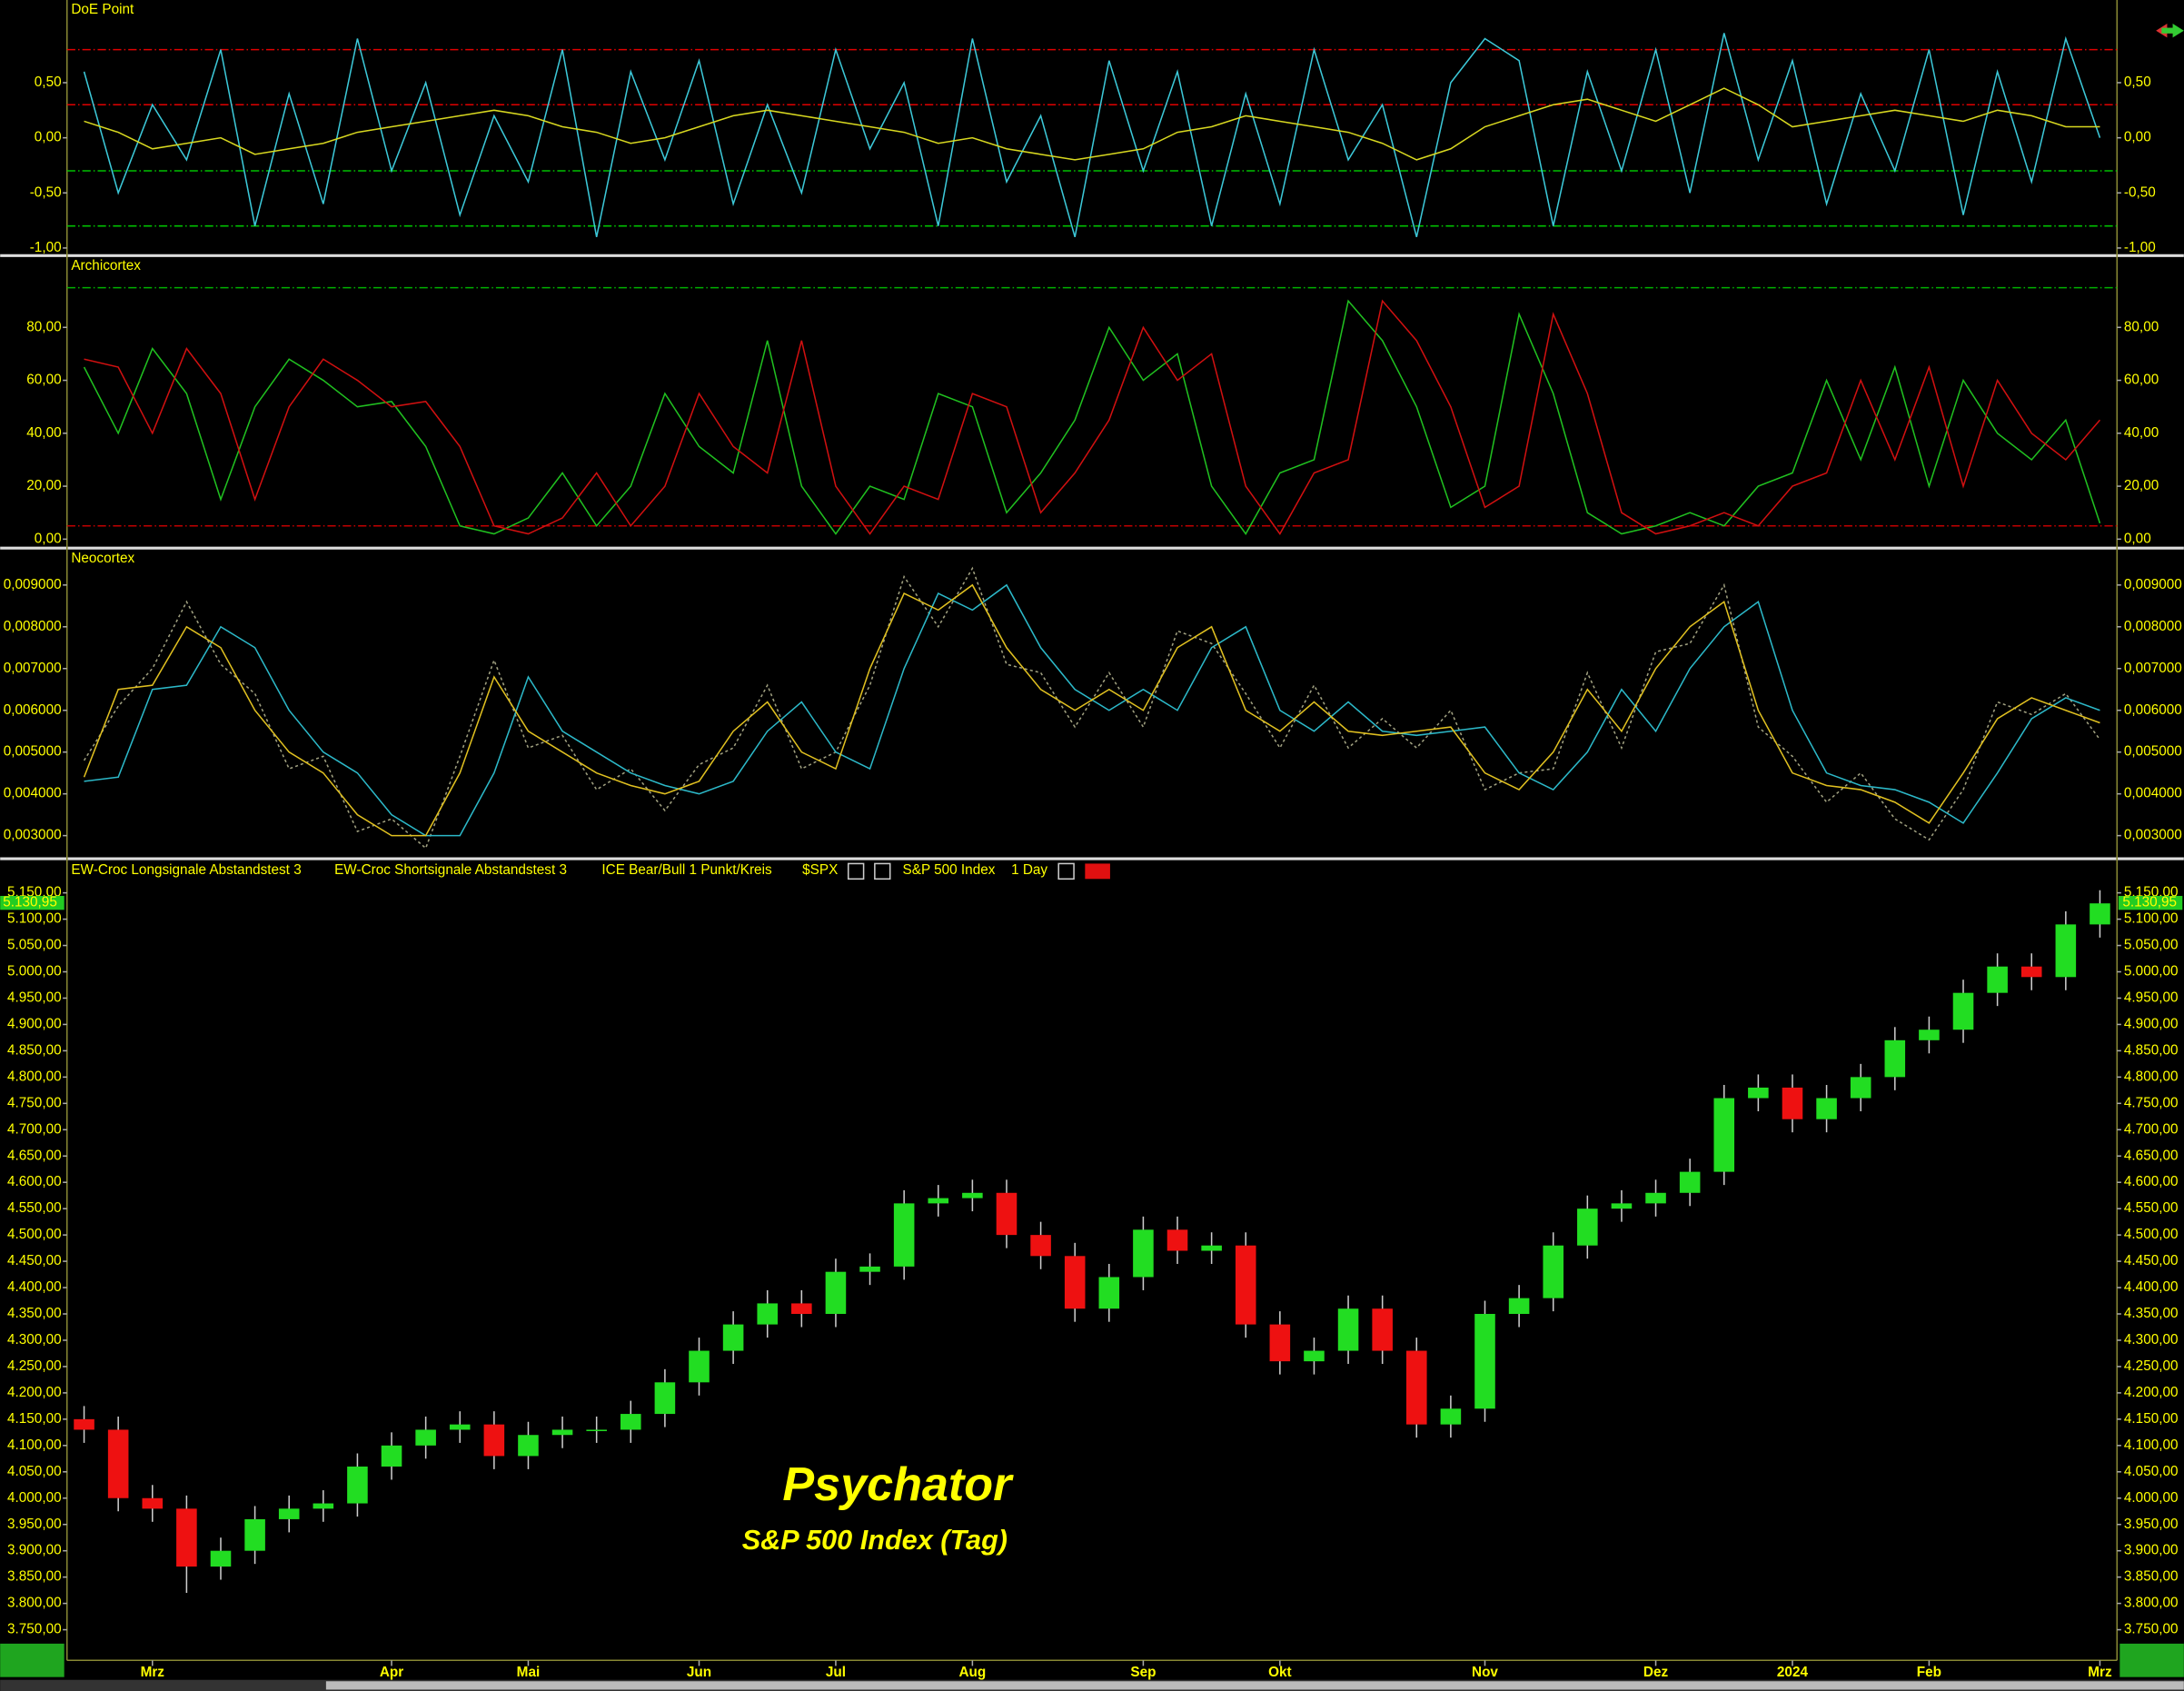  Describe the element at coordinates (33, 668) in the screenshot. I see `y-tick-label: 0,007000` at that location.